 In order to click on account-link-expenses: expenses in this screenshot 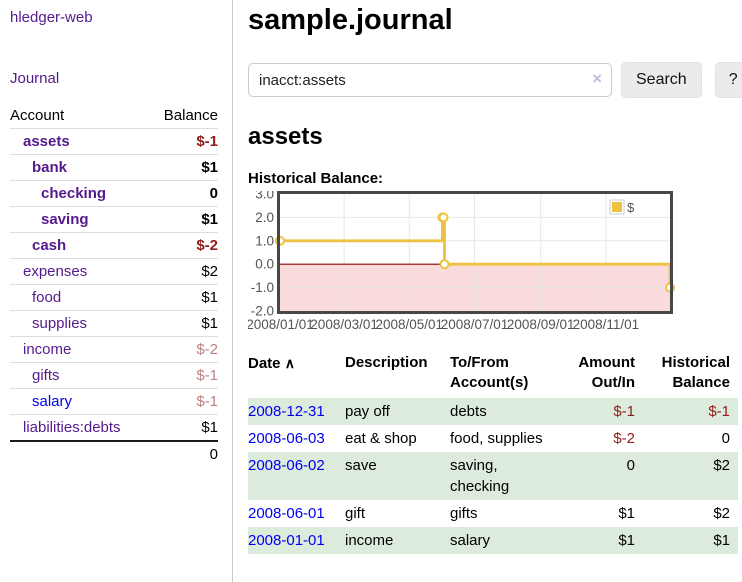, I will do `click(55, 271)`.